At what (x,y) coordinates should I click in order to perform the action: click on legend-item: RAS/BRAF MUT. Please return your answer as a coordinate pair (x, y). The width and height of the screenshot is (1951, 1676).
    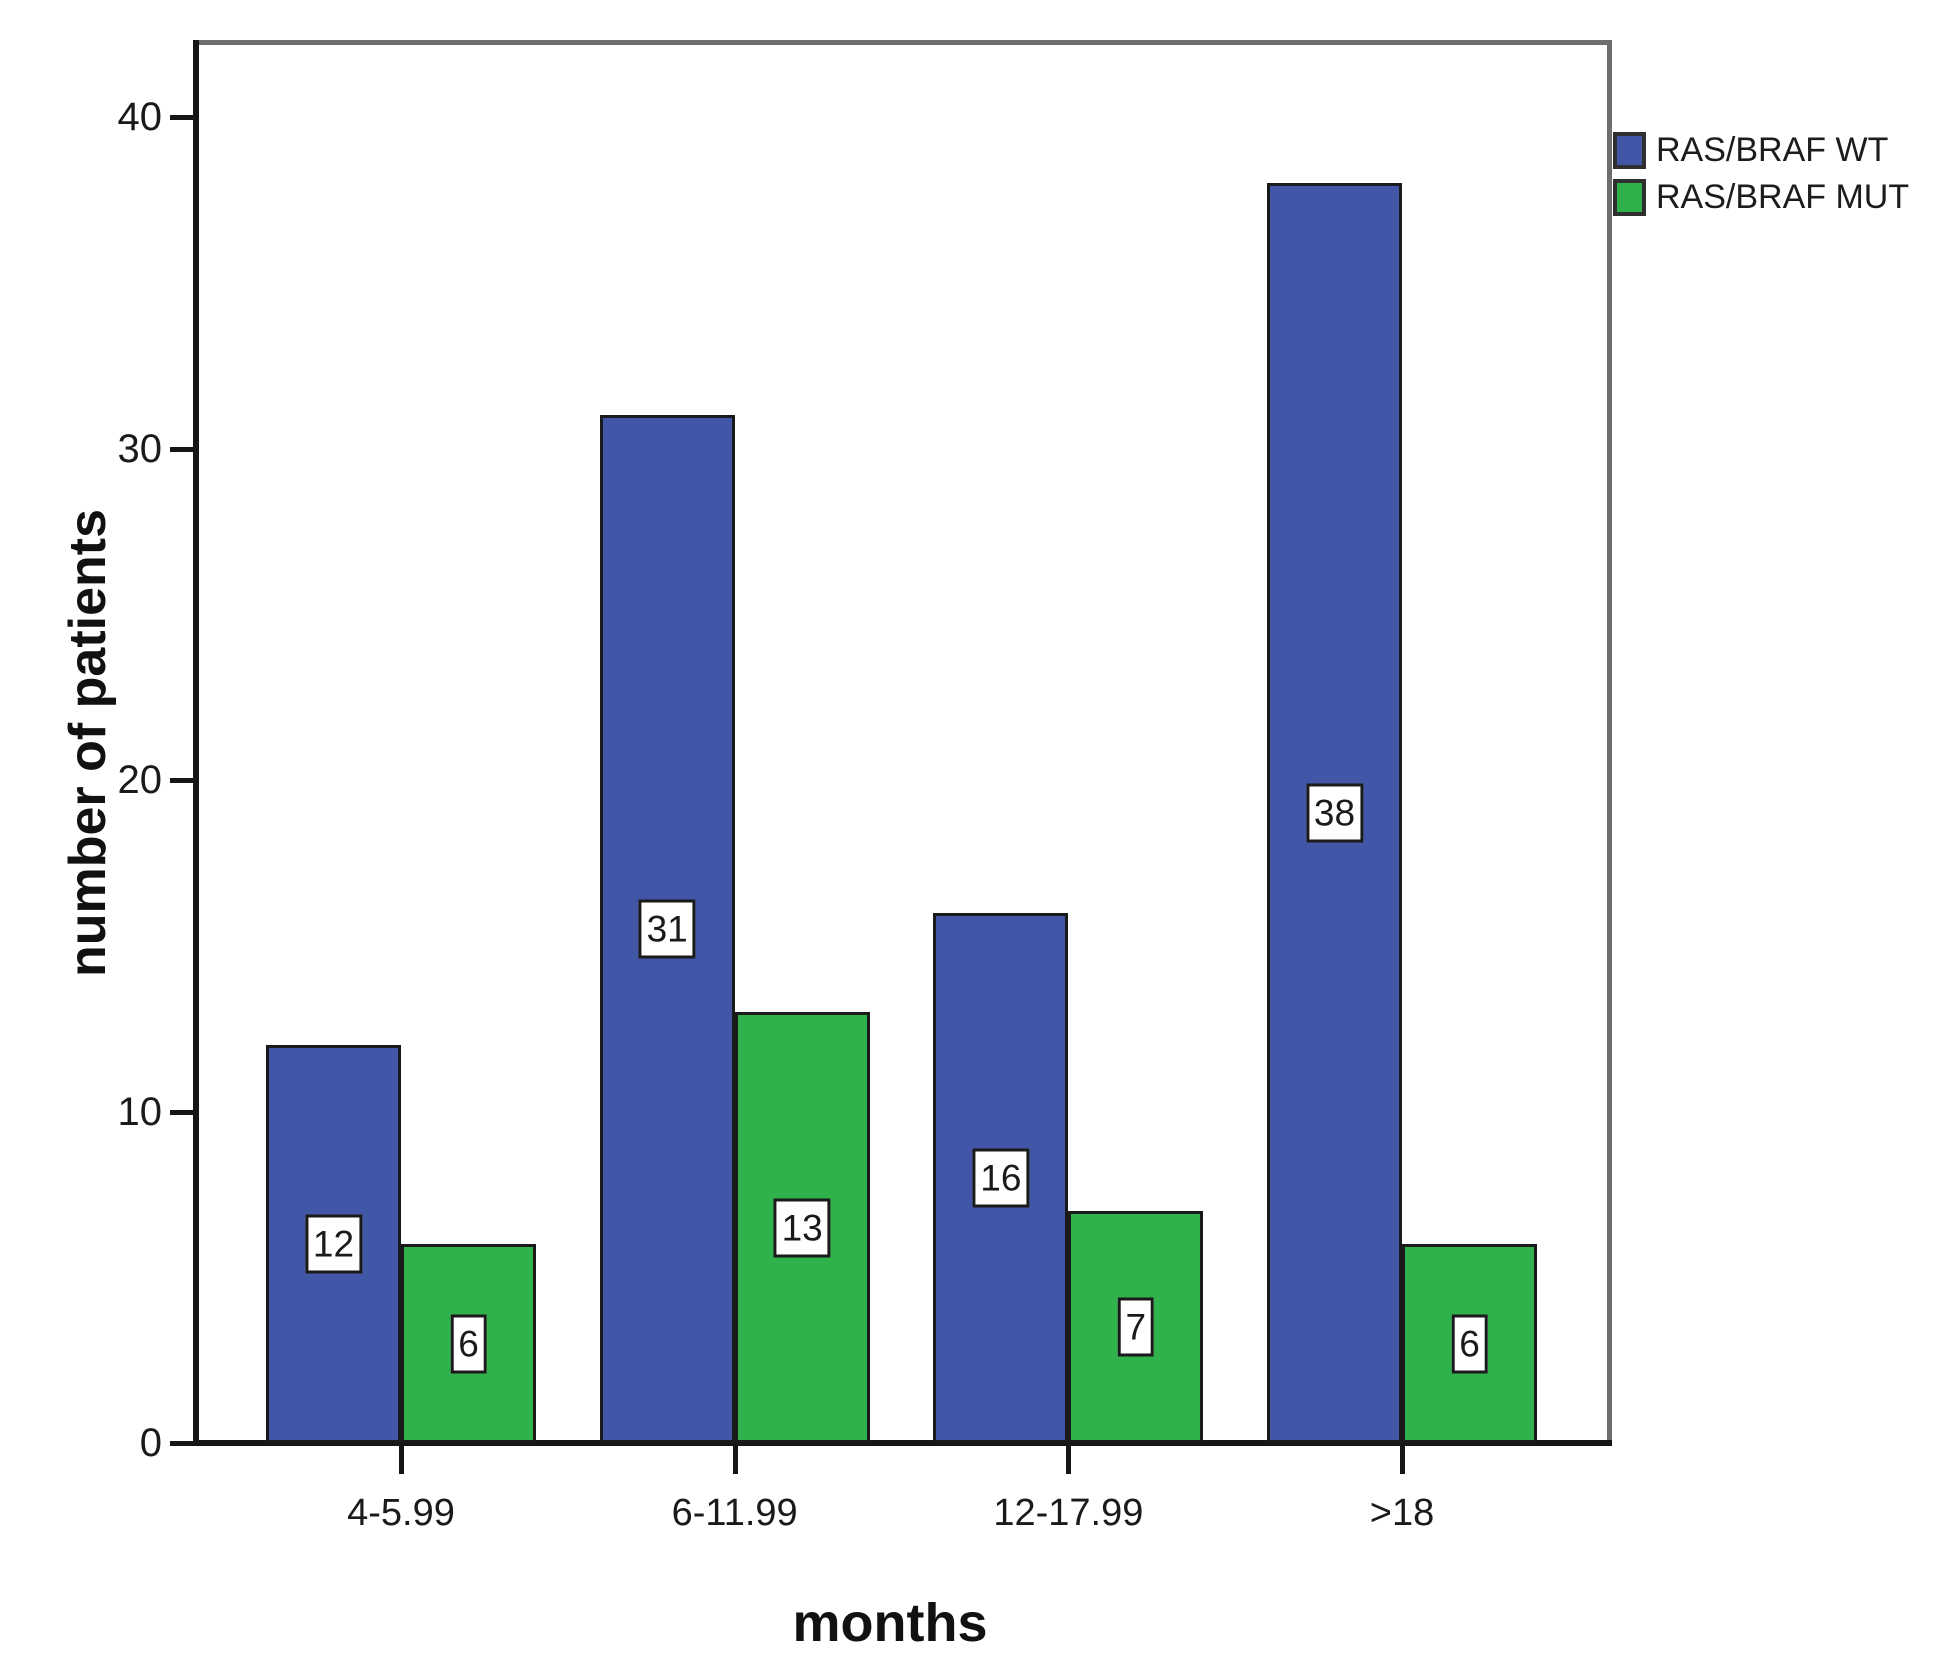
    Looking at the image, I should click on (1761, 197).